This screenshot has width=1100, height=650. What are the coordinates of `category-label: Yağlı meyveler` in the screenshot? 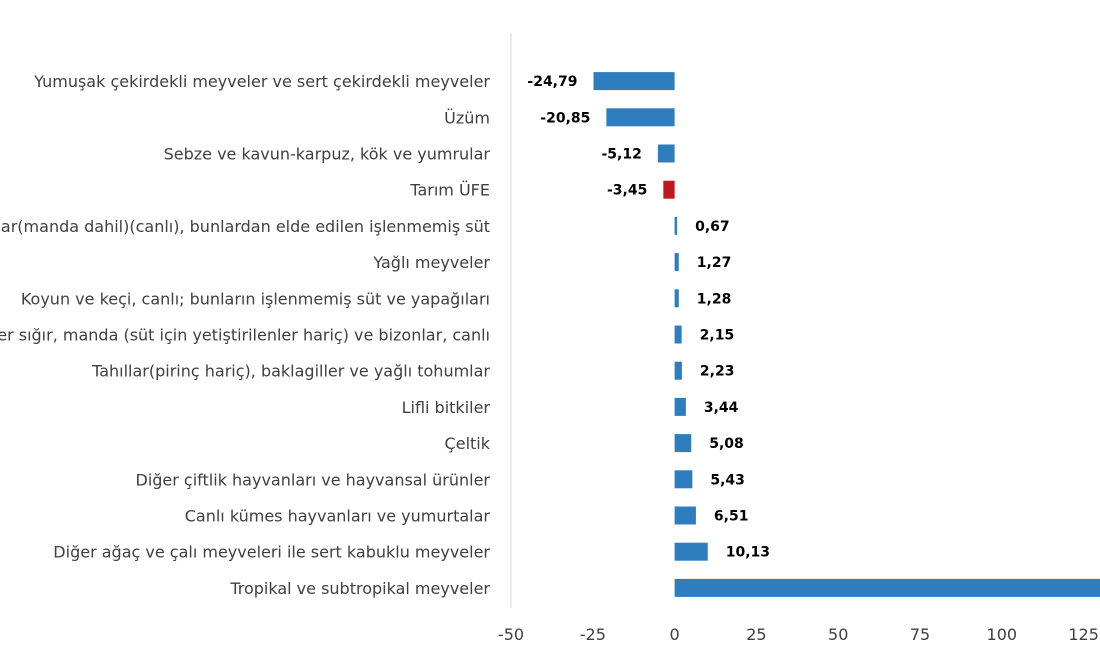 It's located at (431, 262).